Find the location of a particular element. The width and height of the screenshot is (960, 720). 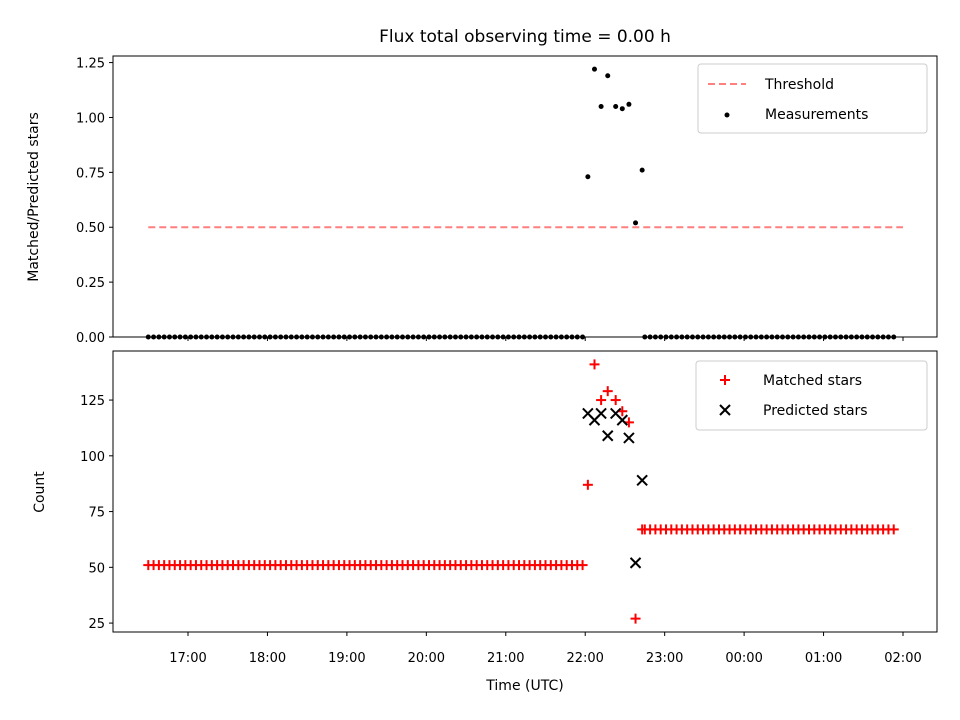

top-y-tick-label: 0.00 is located at coordinates (90, 338).